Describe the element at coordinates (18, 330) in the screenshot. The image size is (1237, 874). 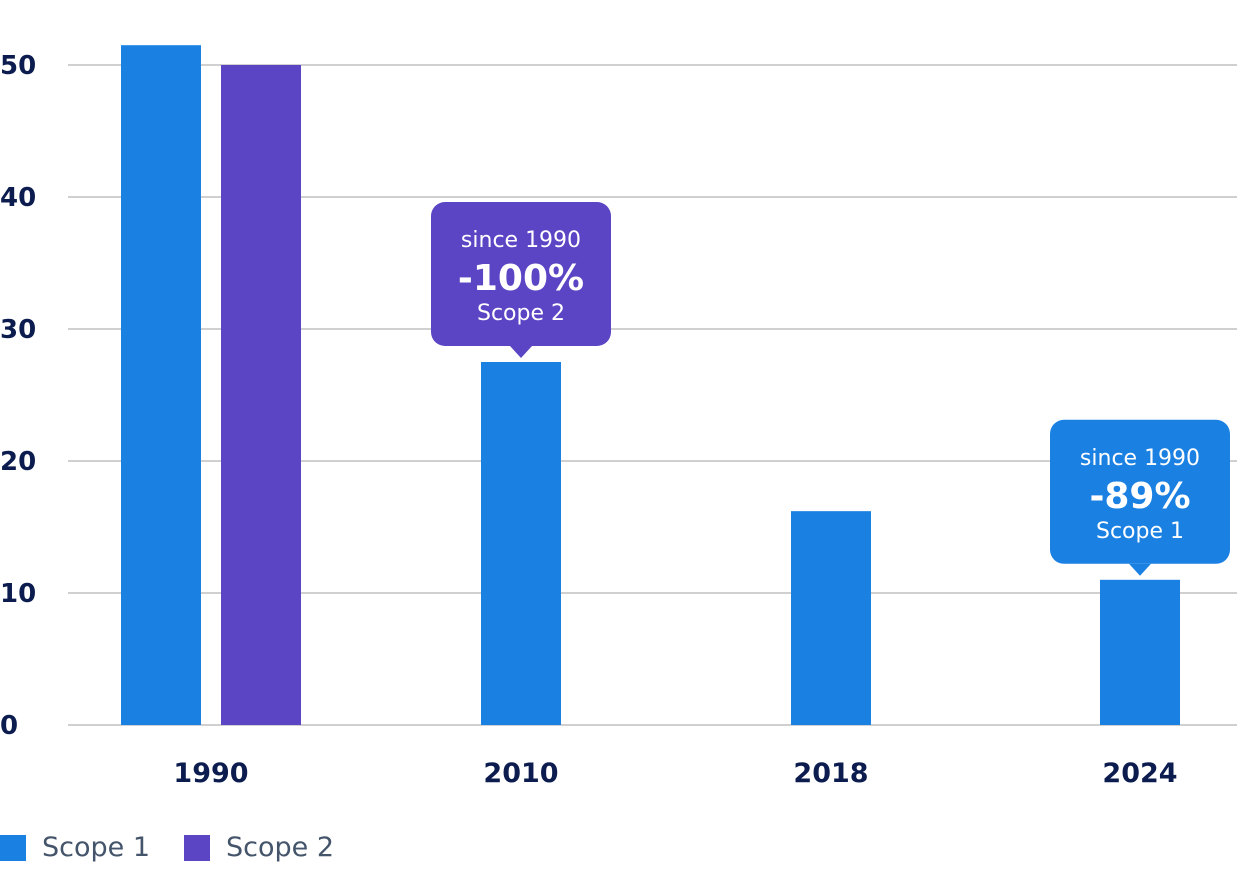
I see `y-tick-label: 30` at that location.